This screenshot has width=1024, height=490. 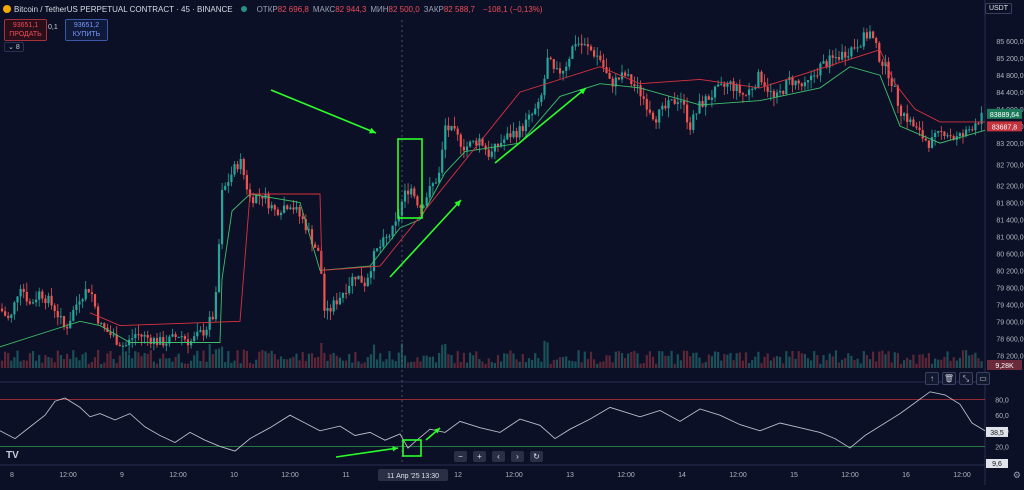 I want to click on oscillator-annotation-arrowhead, so click(x=437, y=431).